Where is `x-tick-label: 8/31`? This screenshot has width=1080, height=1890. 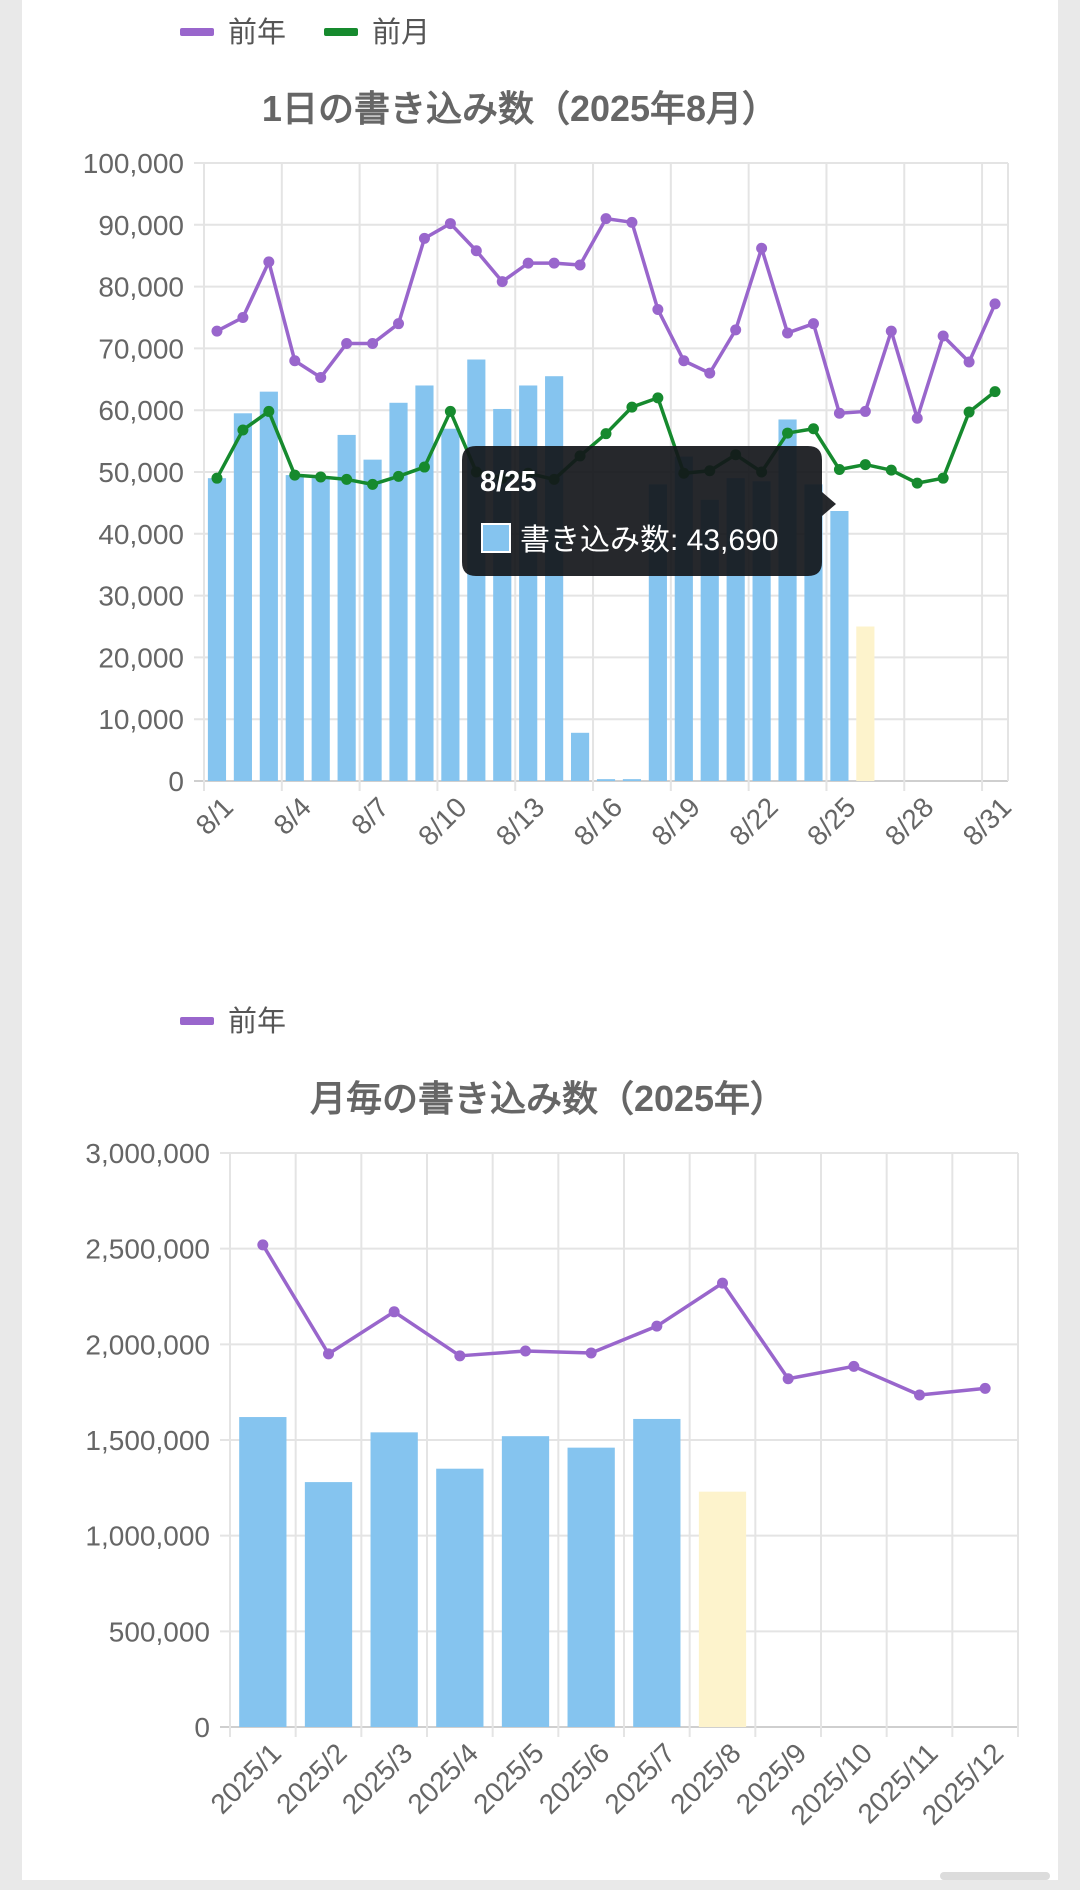 x-tick-label: 8/31 is located at coordinates (987, 821).